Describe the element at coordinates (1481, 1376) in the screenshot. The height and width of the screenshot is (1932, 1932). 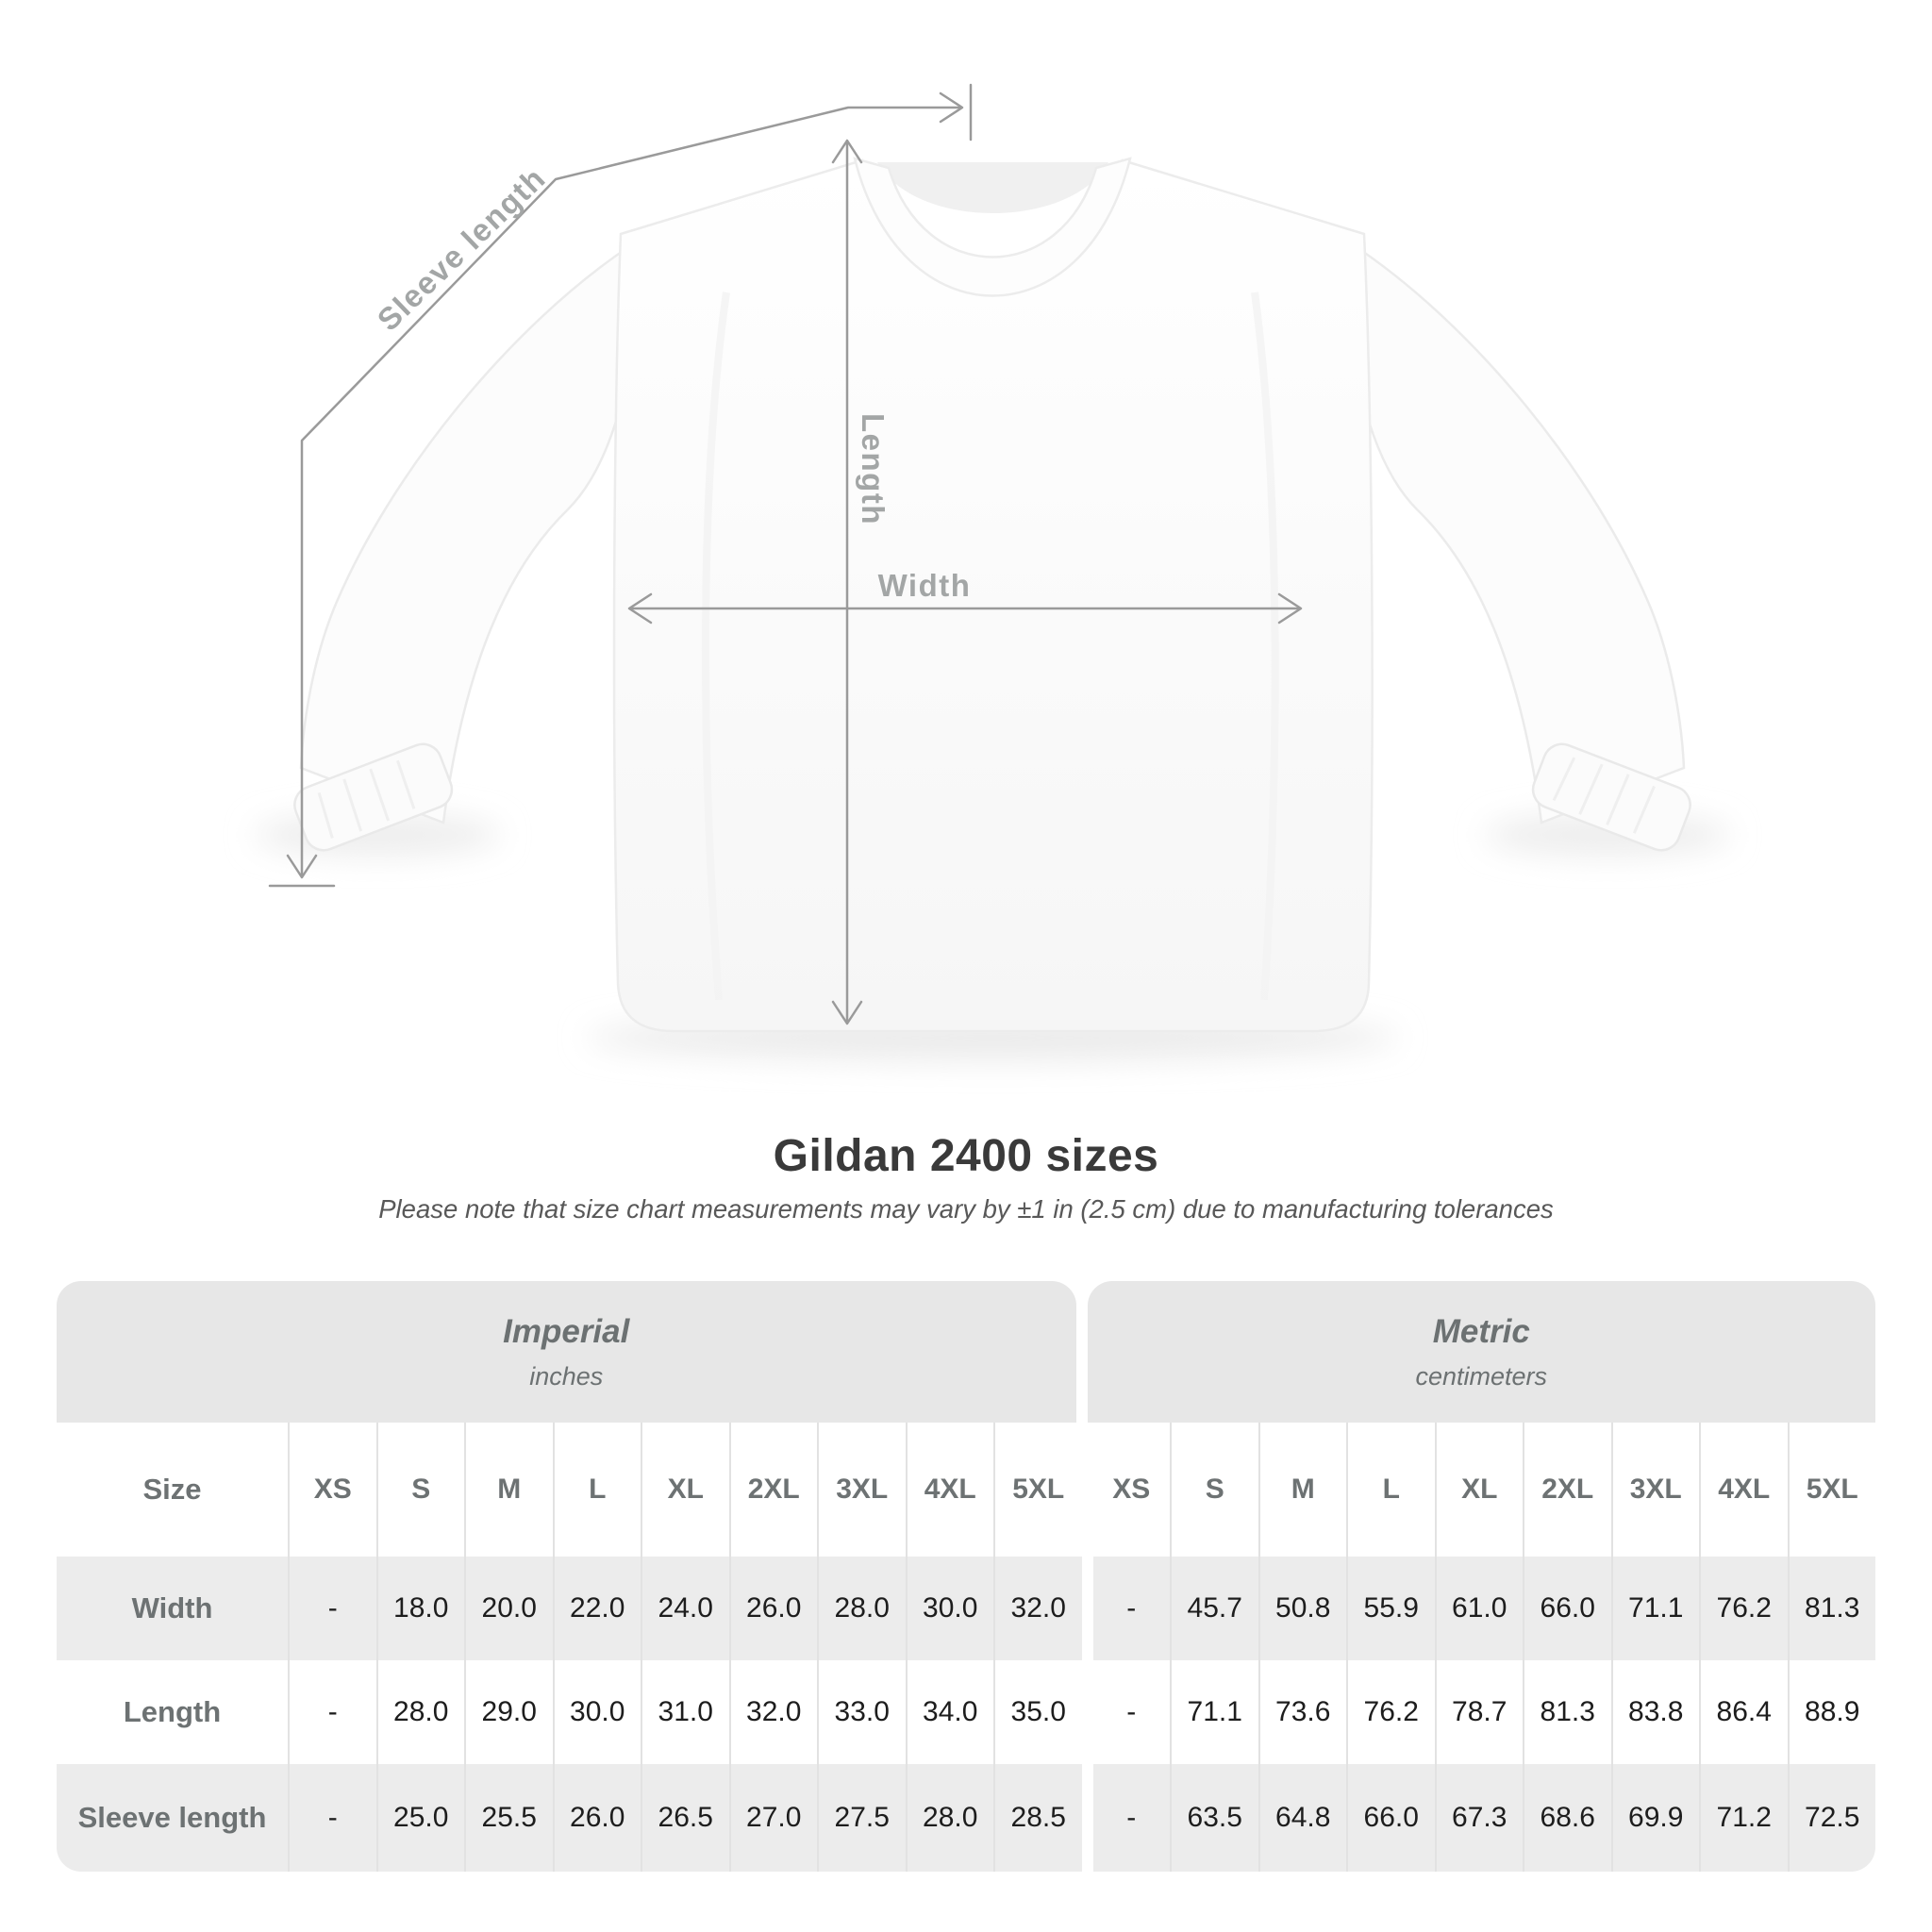
I see `metric-band-unit: centimeters` at that location.